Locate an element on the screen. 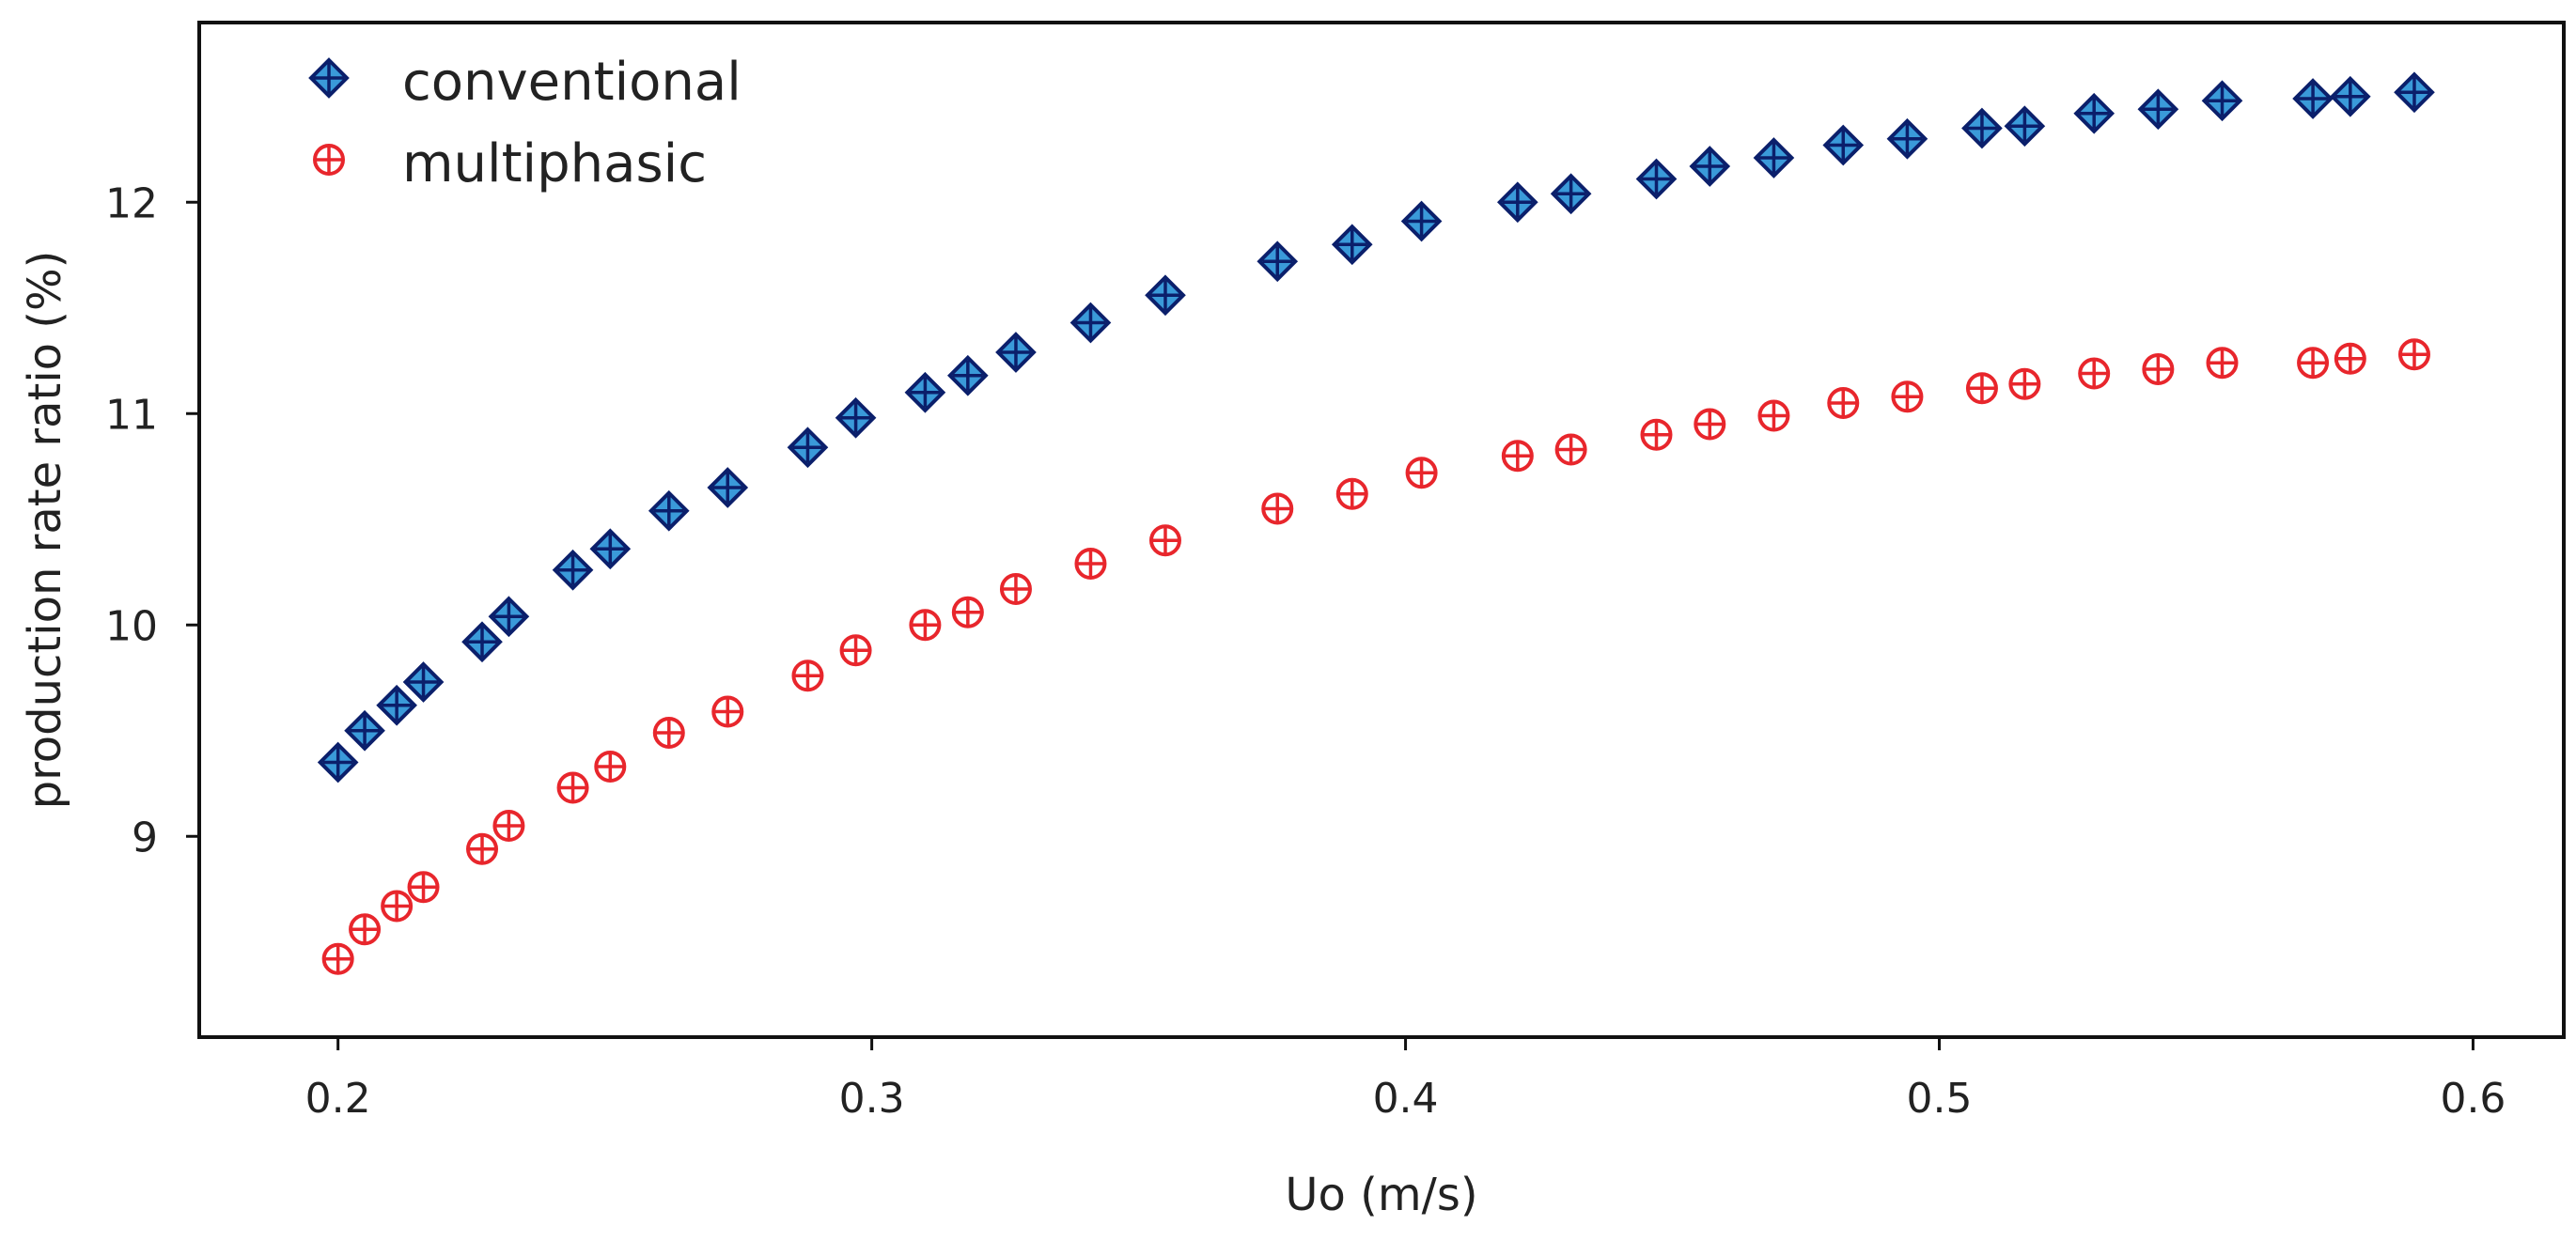  y-tick-label: 12 is located at coordinates (131, 203).